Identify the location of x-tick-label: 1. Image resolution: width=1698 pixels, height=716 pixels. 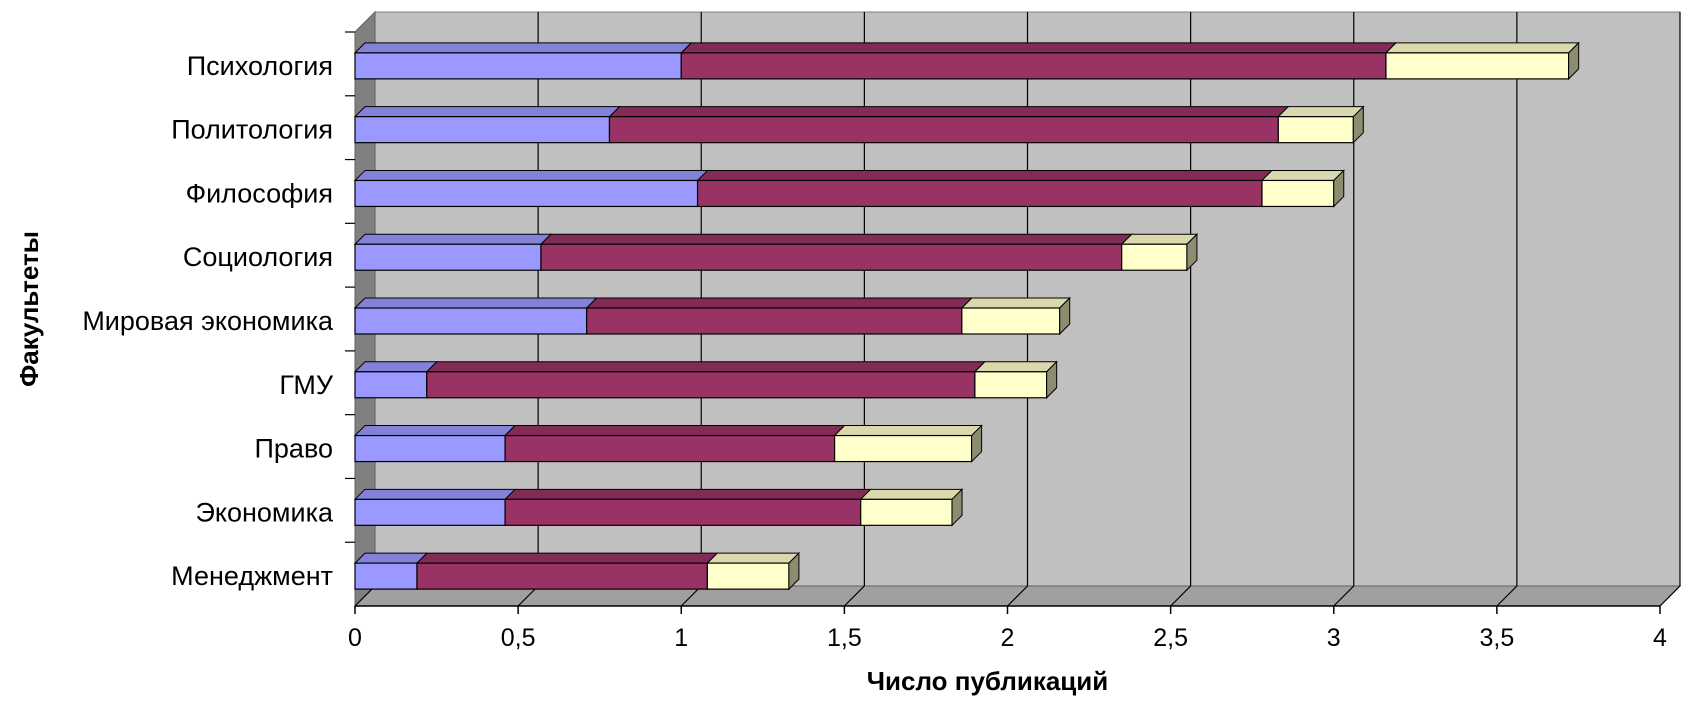
(681, 638).